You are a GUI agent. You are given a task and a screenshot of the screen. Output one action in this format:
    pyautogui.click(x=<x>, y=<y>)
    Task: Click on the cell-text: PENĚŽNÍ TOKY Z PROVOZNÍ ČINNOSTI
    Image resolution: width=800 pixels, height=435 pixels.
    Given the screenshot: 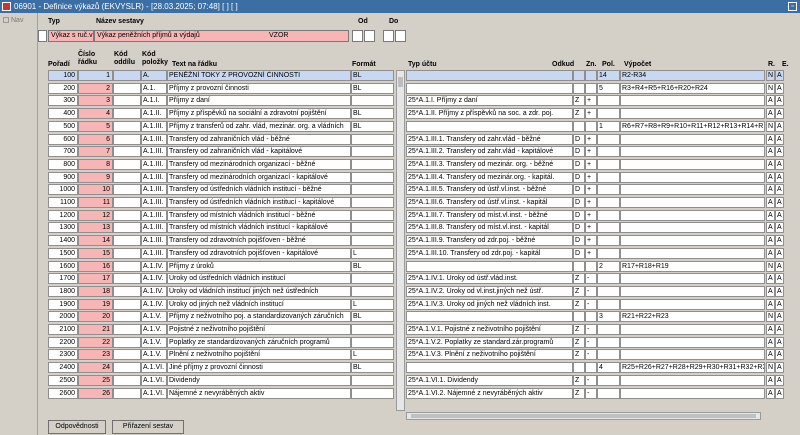 What is the action you would take?
    pyautogui.click(x=259, y=75)
    